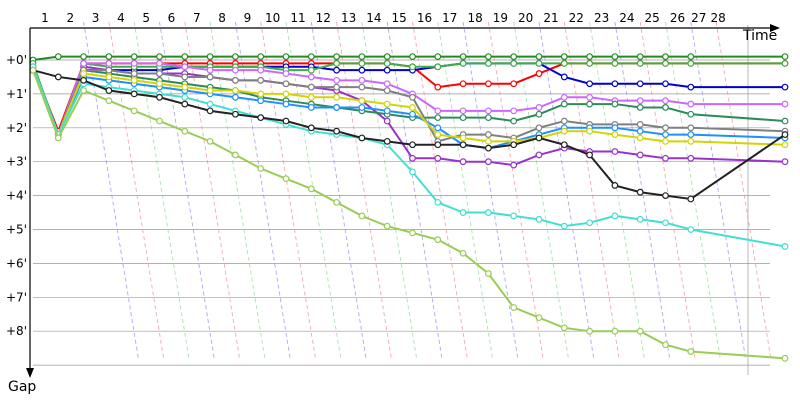 Image resolution: width=800 pixels, height=400 pixels. I want to click on x-tick-label: 18, so click(474, 18).